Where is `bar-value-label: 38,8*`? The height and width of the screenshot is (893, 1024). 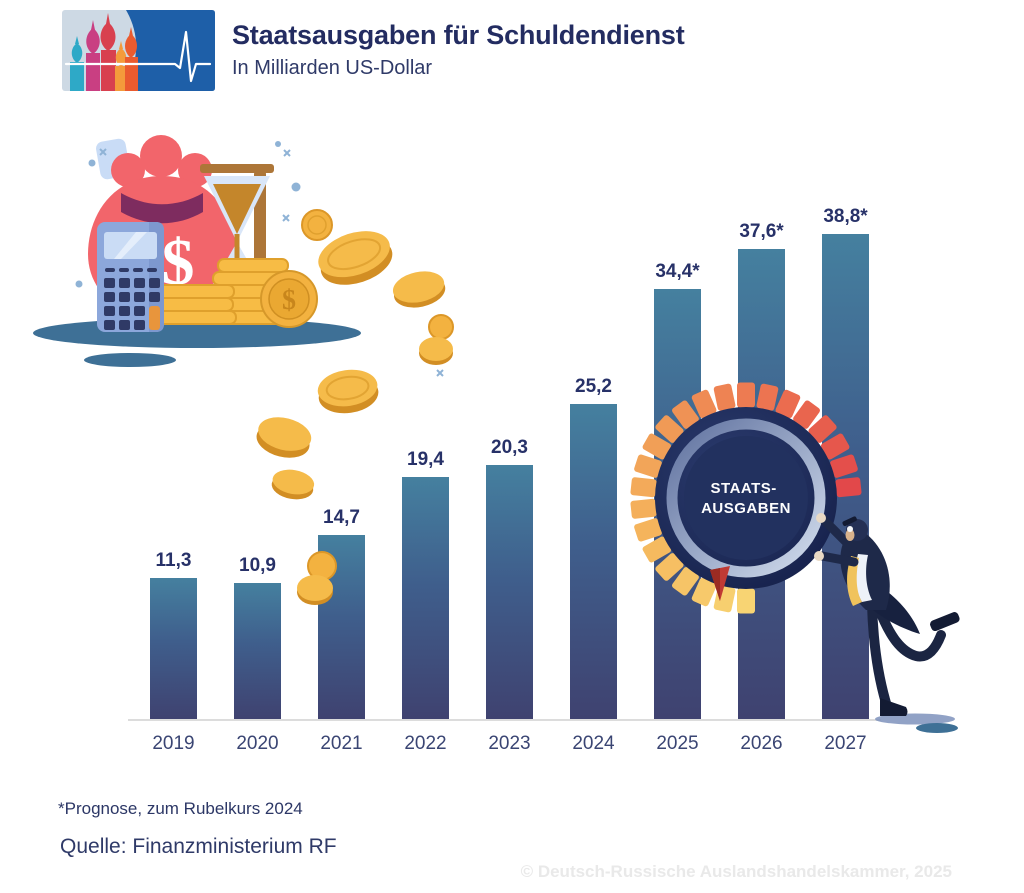 bar-value-label: 38,8* is located at coordinates (845, 216).